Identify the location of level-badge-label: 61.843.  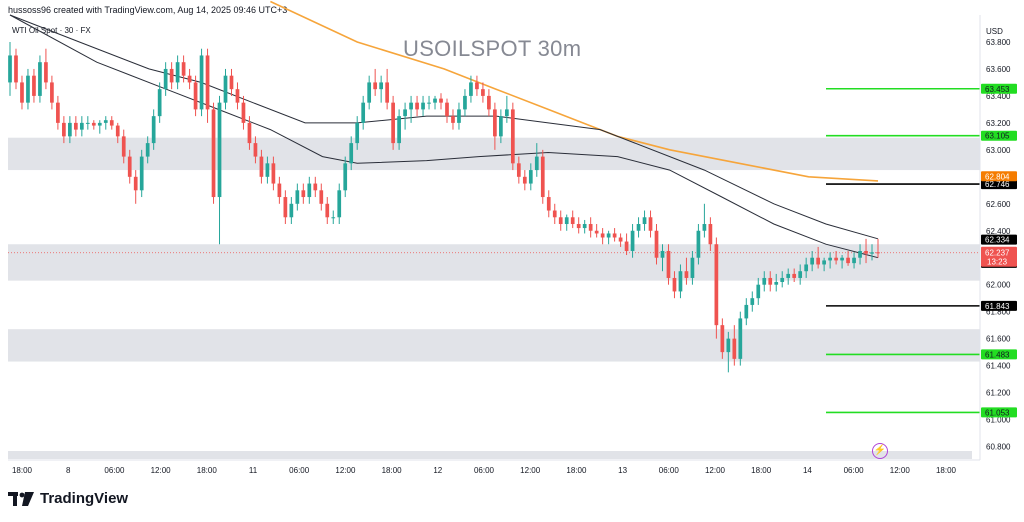
(997, 306).